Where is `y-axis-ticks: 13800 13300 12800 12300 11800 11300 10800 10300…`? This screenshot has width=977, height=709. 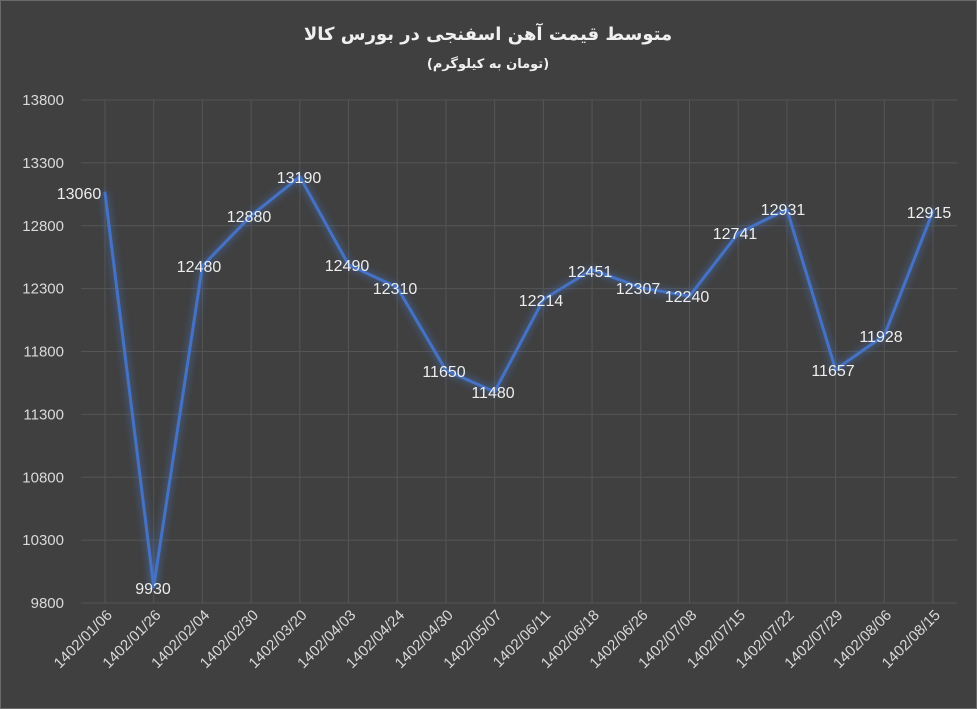 y-axis-ticks: 13800 13300 12800 12300 11800 11300 10800 10300… is located at coordinates (43, 352).